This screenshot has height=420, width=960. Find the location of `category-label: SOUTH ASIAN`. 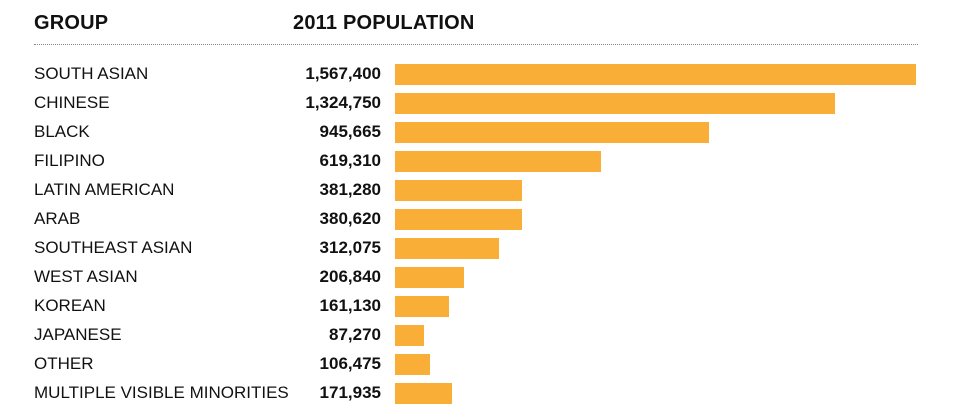

category-label: SOUTH ASIAN is located at coordinates (91, 73).